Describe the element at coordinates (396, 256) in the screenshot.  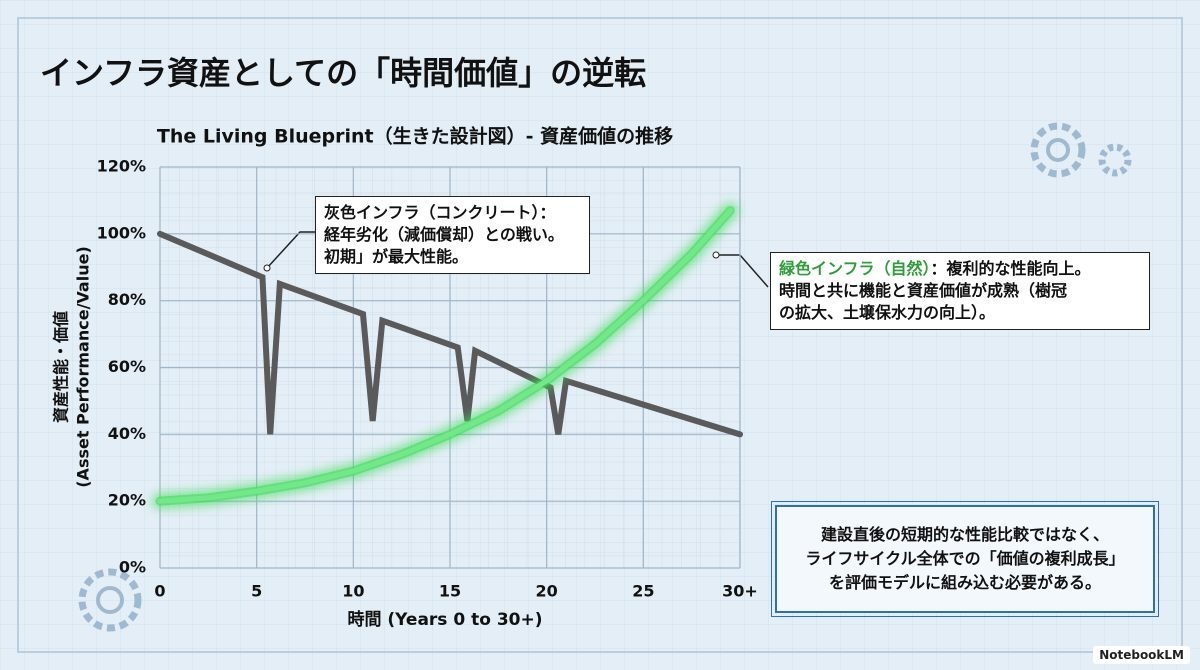
I see `annotation-line: 初期」が最大性能。` at that location.